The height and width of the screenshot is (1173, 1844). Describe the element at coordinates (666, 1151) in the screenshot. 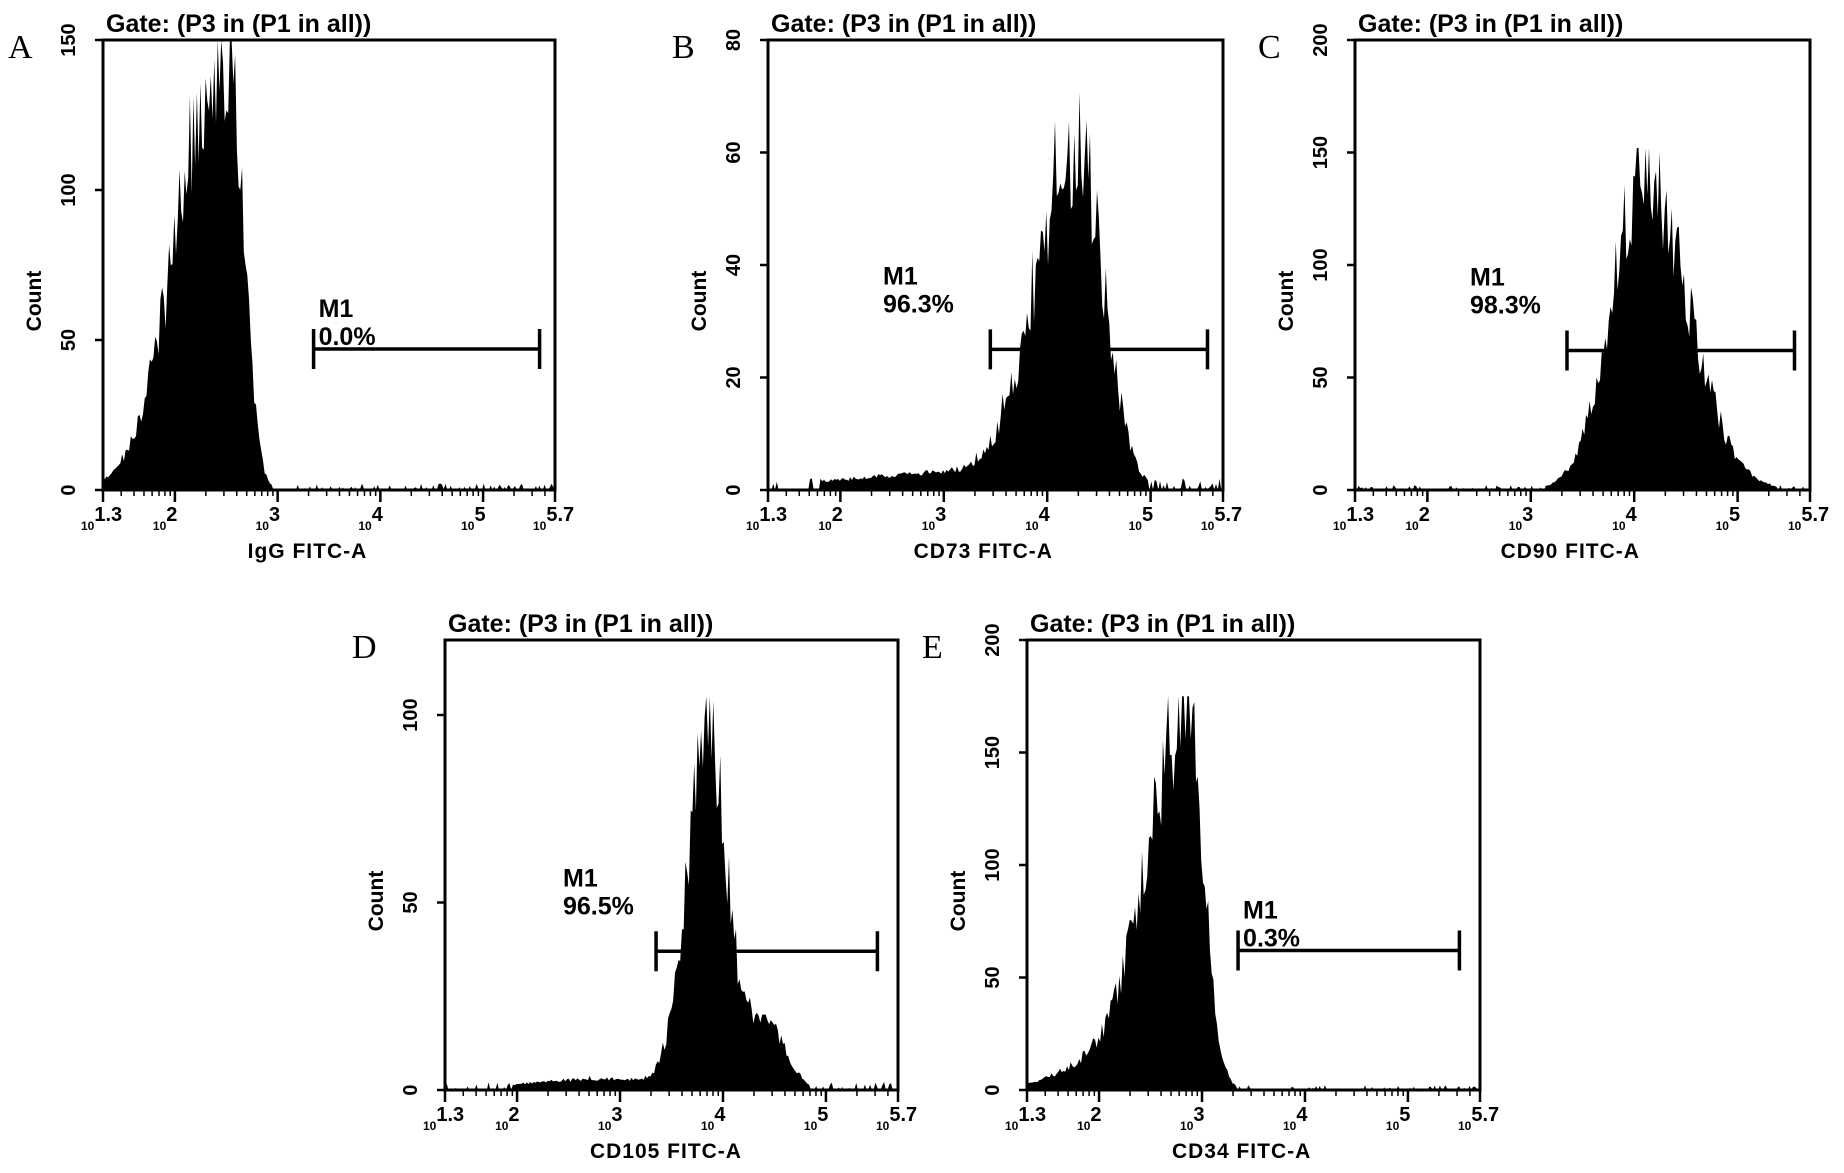

I see `x-axis-label: CD105 FITC-A` at that location.